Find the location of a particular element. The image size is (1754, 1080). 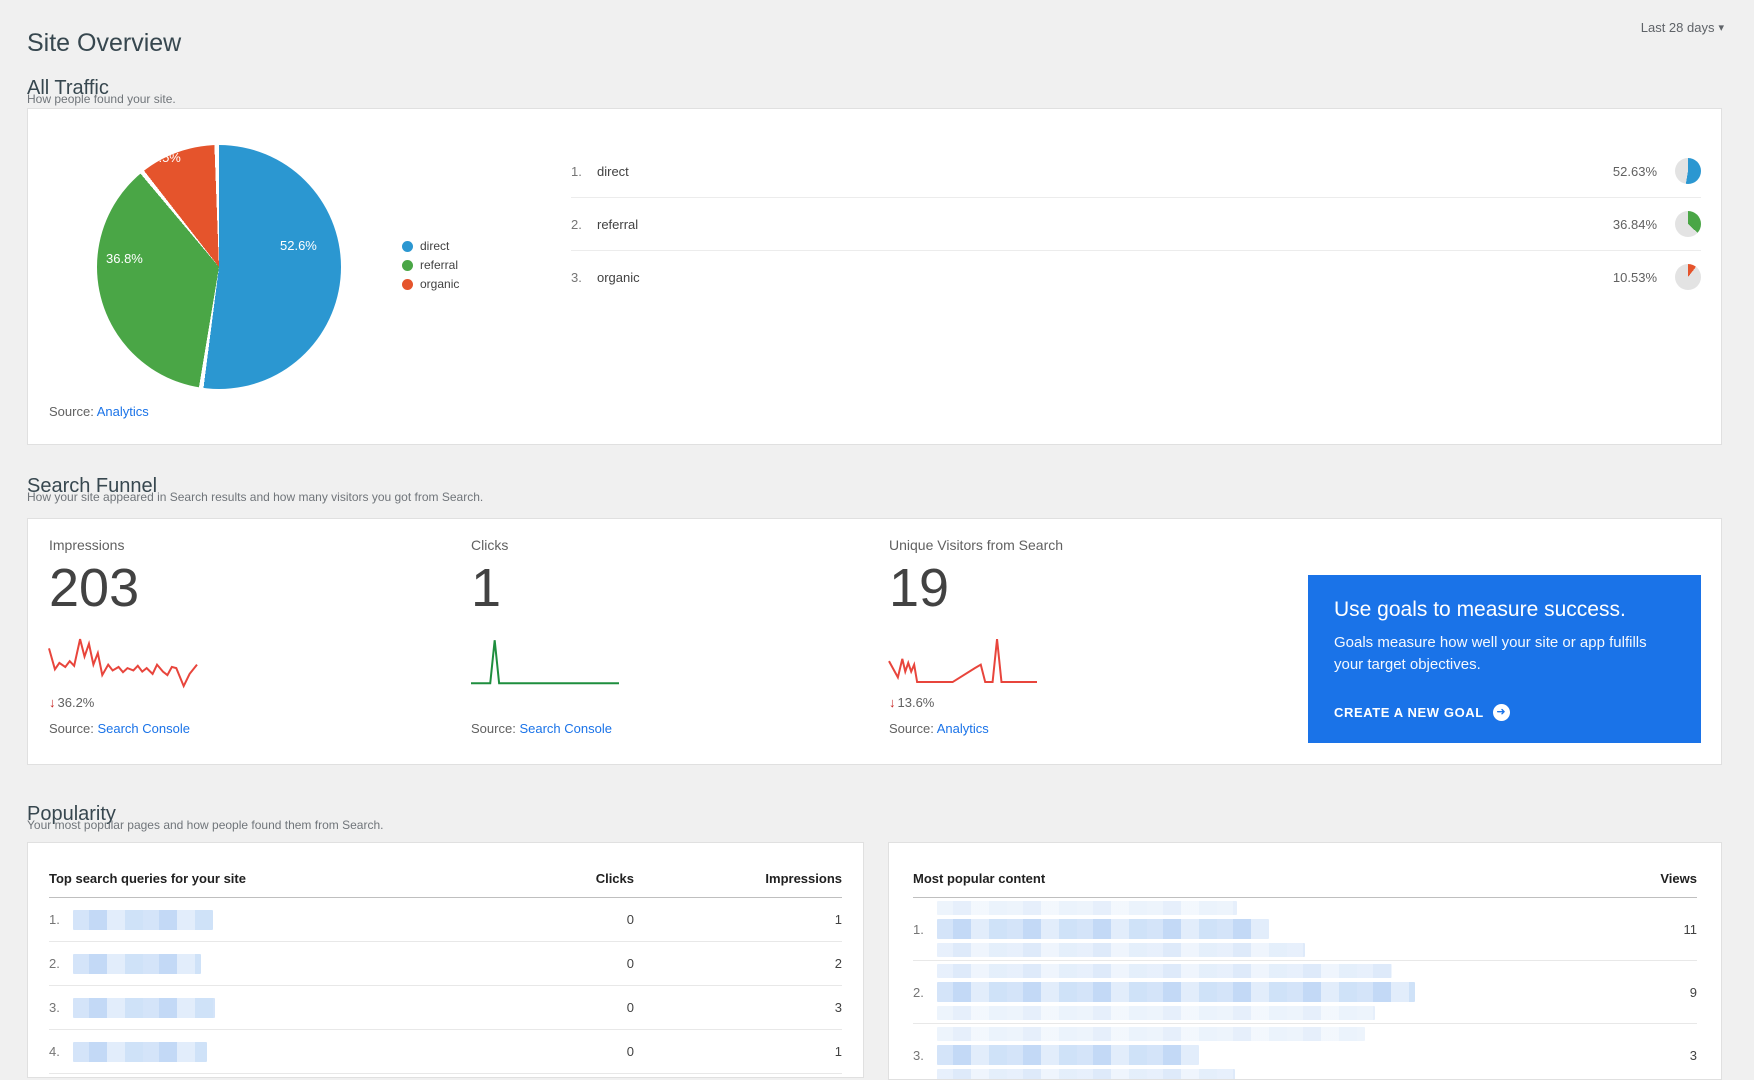

legend-dot-organic is located at coordinates (407, 284).